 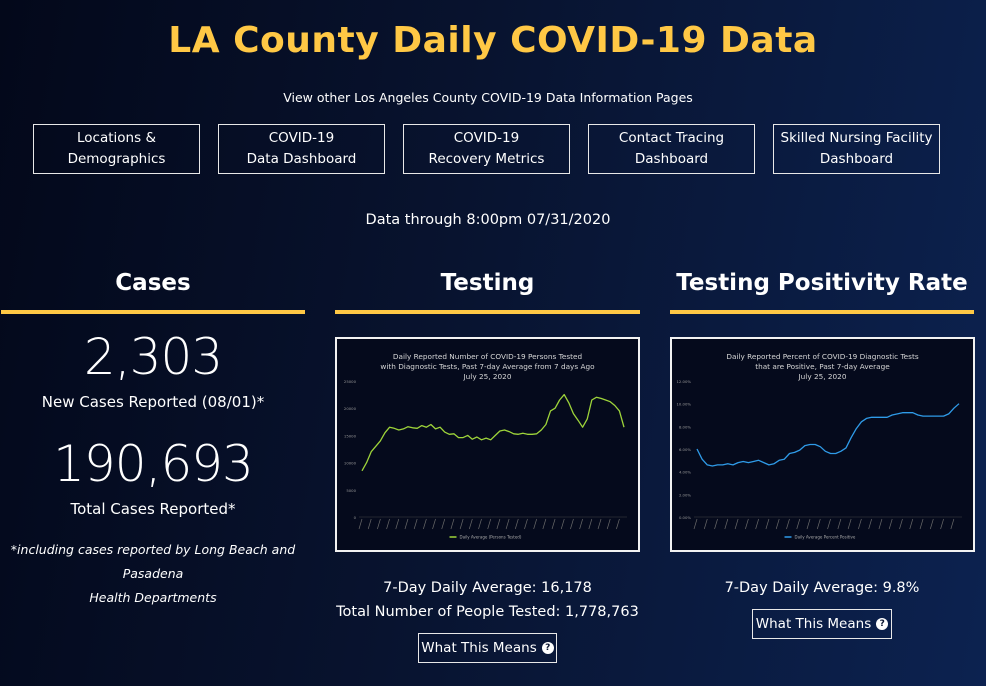 What do you see at coordinates (350, 381) in the screenshot?
I see `y-tick-label: 25000` at bounding box center [350, 381].